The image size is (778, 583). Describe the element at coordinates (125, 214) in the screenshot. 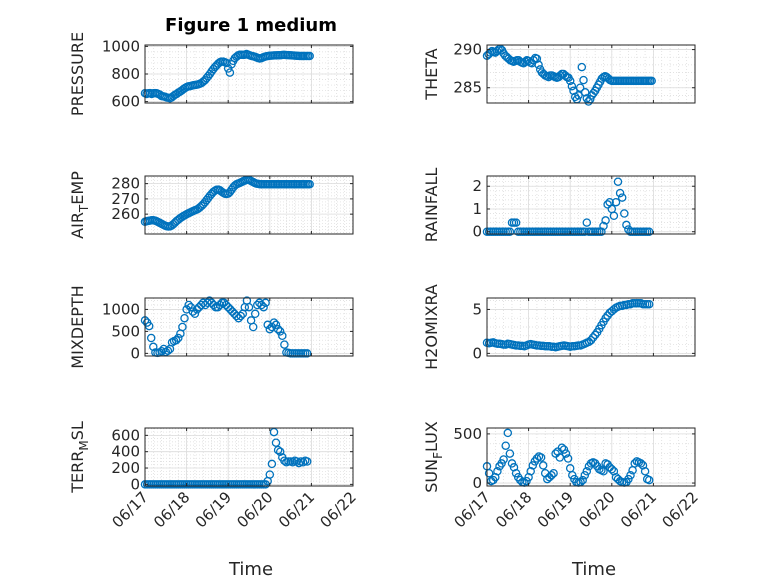

I see `y-tick-label: 260` at that location.